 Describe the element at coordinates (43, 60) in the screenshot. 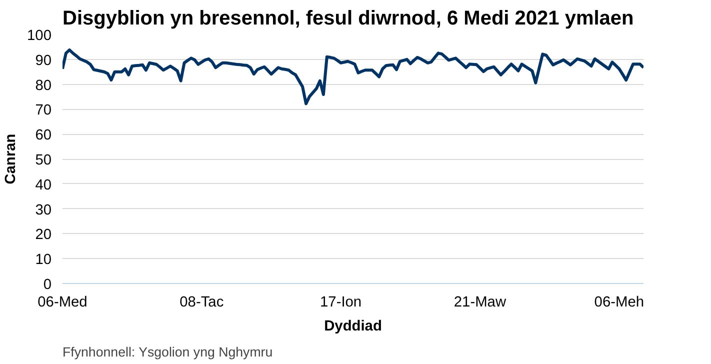

I see `y-tick-label: 90` at that location.